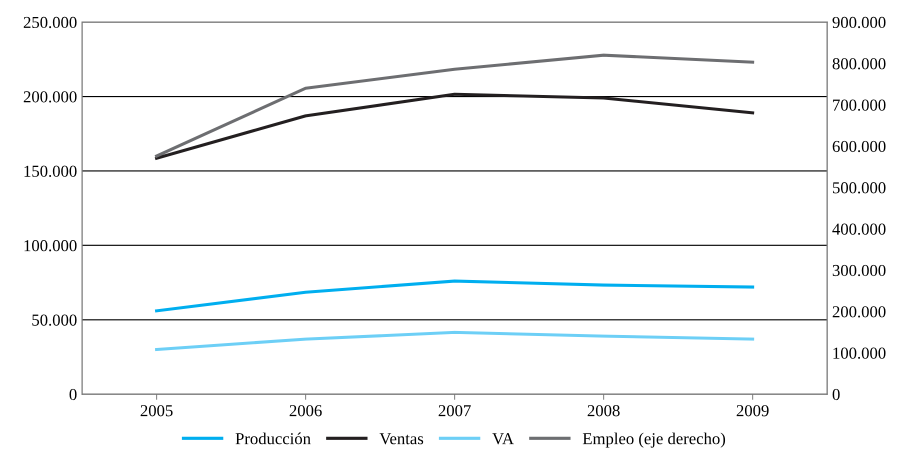 The image size is (902, 451). I want to click on x-tick-label: 2008, so click(604, 410).